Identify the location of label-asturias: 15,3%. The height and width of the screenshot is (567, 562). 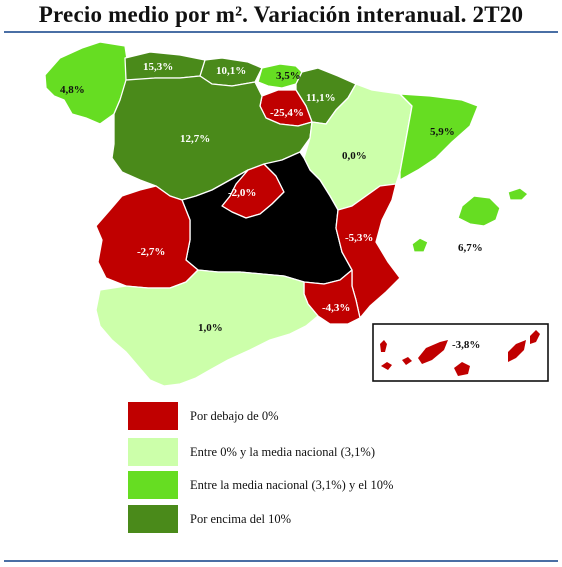
(158, 67).